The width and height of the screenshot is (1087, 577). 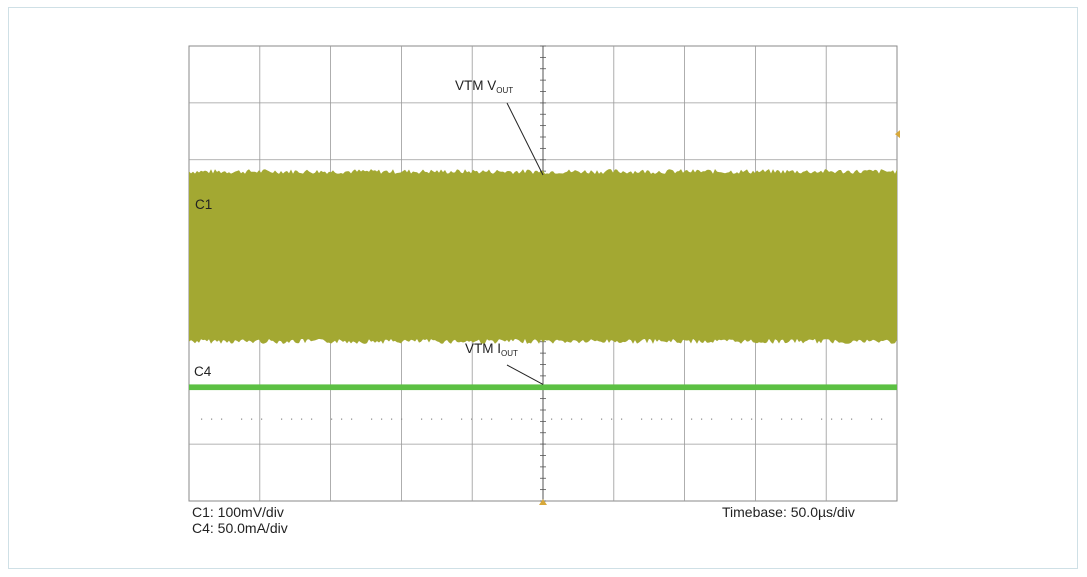 I want to click on c1-noise-bottom-edge, so click(x=543, y=340).